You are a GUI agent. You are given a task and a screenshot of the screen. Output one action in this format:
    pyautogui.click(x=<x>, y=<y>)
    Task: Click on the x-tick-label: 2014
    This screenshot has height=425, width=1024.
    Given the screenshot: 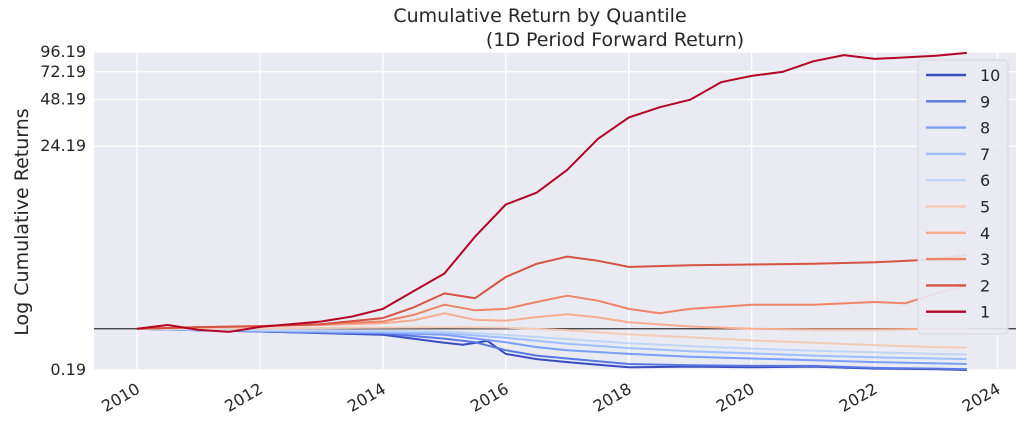 What is the action you would take?
    pyautogui.click(x=366, y=397)
    